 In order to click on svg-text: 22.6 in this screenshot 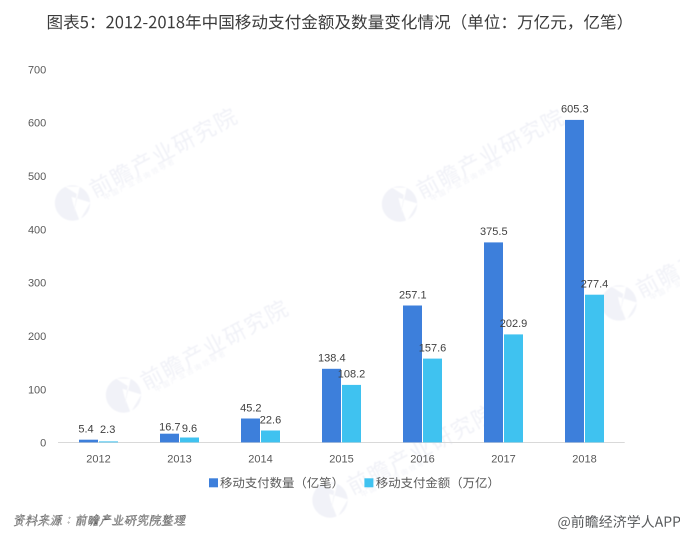, I will do `click(270, 420)`.